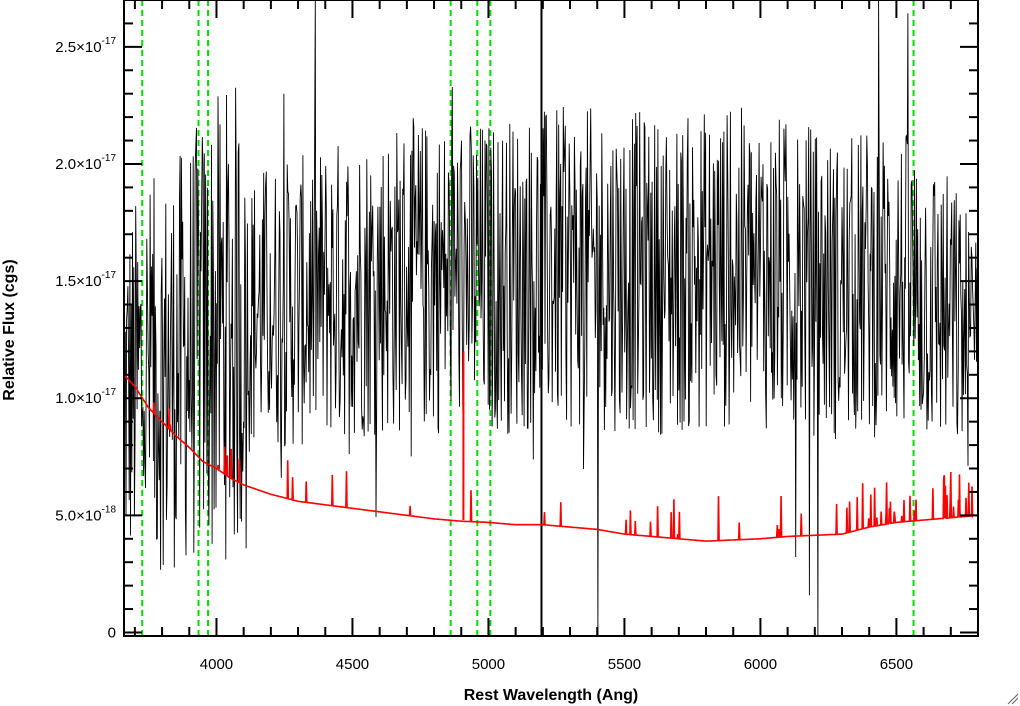 Image resolution: width=1020 pixels, height=706 pixels. Describe the element at coordinates (760, 664) in the screenshot. I see `x-tick-label: 6000` at that location.